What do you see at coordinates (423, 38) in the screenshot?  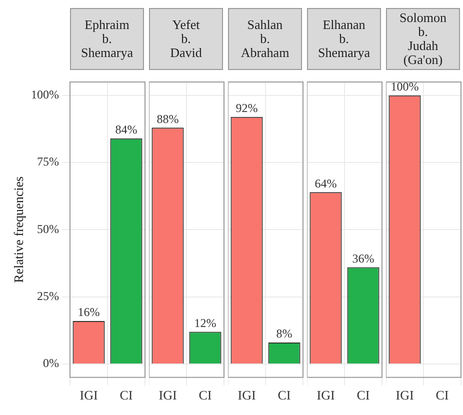 I see `chart-title: Solomon b. Judah (Ga'on)` at bounding box center [423, 38].